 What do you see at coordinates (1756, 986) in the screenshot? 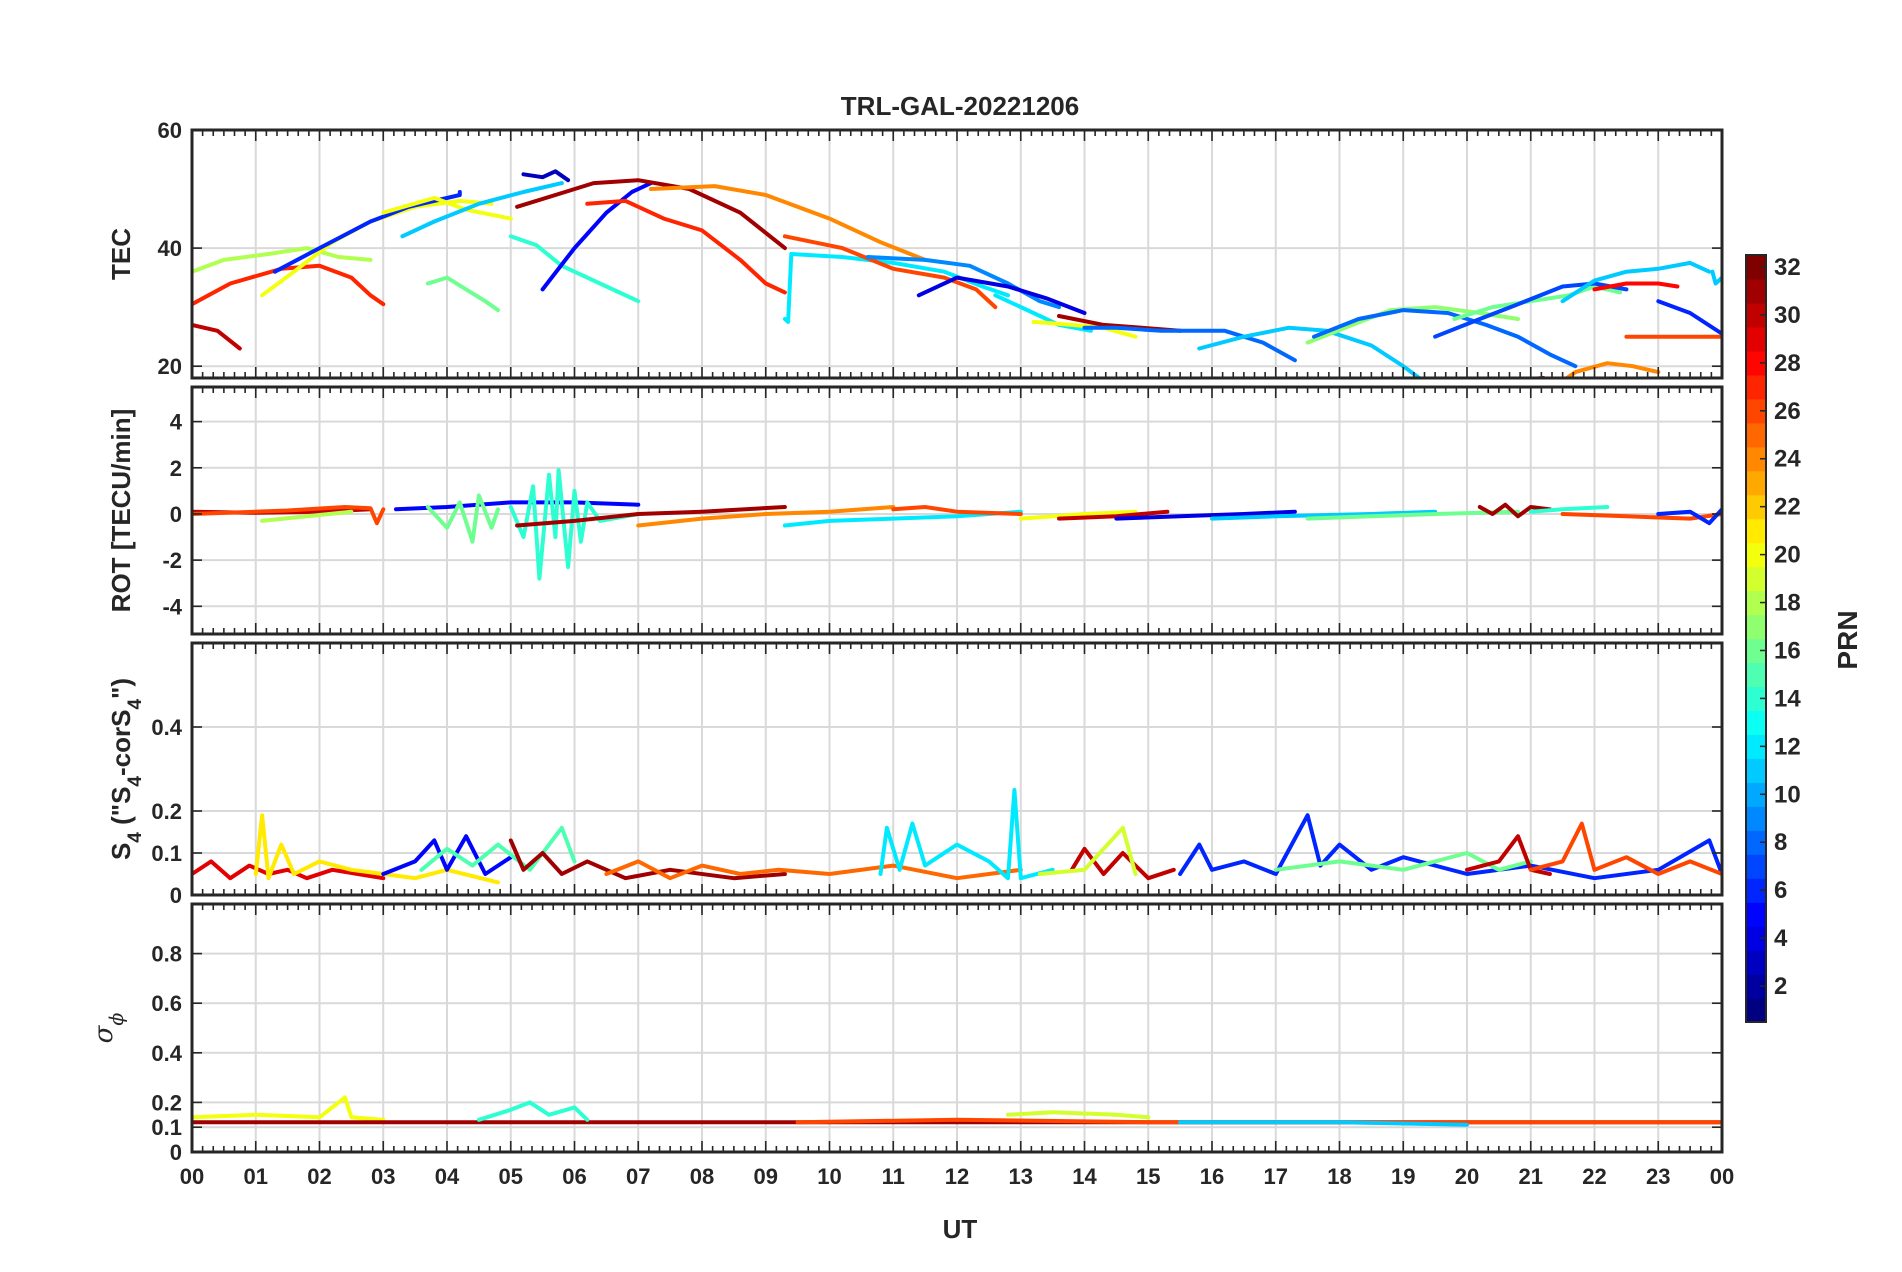
I see `colorbar-cell-prn2` at bounding box center [1756, 986].